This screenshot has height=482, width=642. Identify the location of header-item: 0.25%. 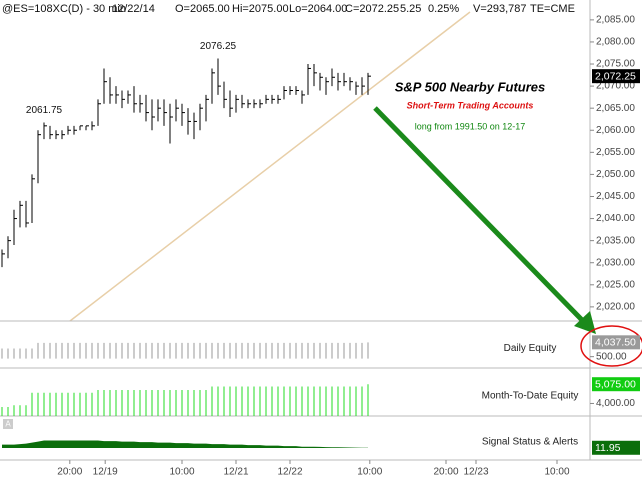
(443, 9).